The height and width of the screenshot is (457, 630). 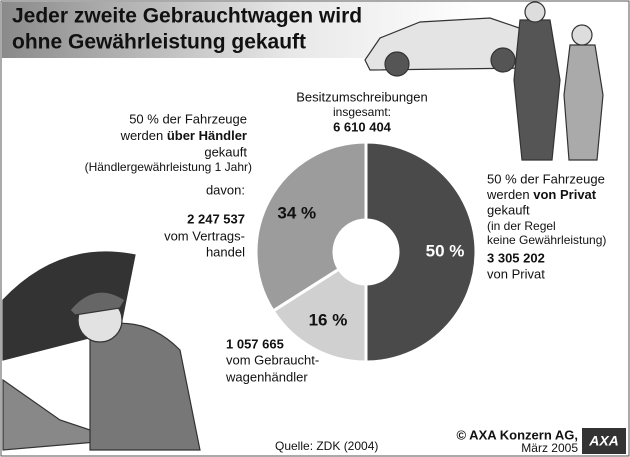 I want to click on annotation: werden über Händler, so click(x=183, y=135).